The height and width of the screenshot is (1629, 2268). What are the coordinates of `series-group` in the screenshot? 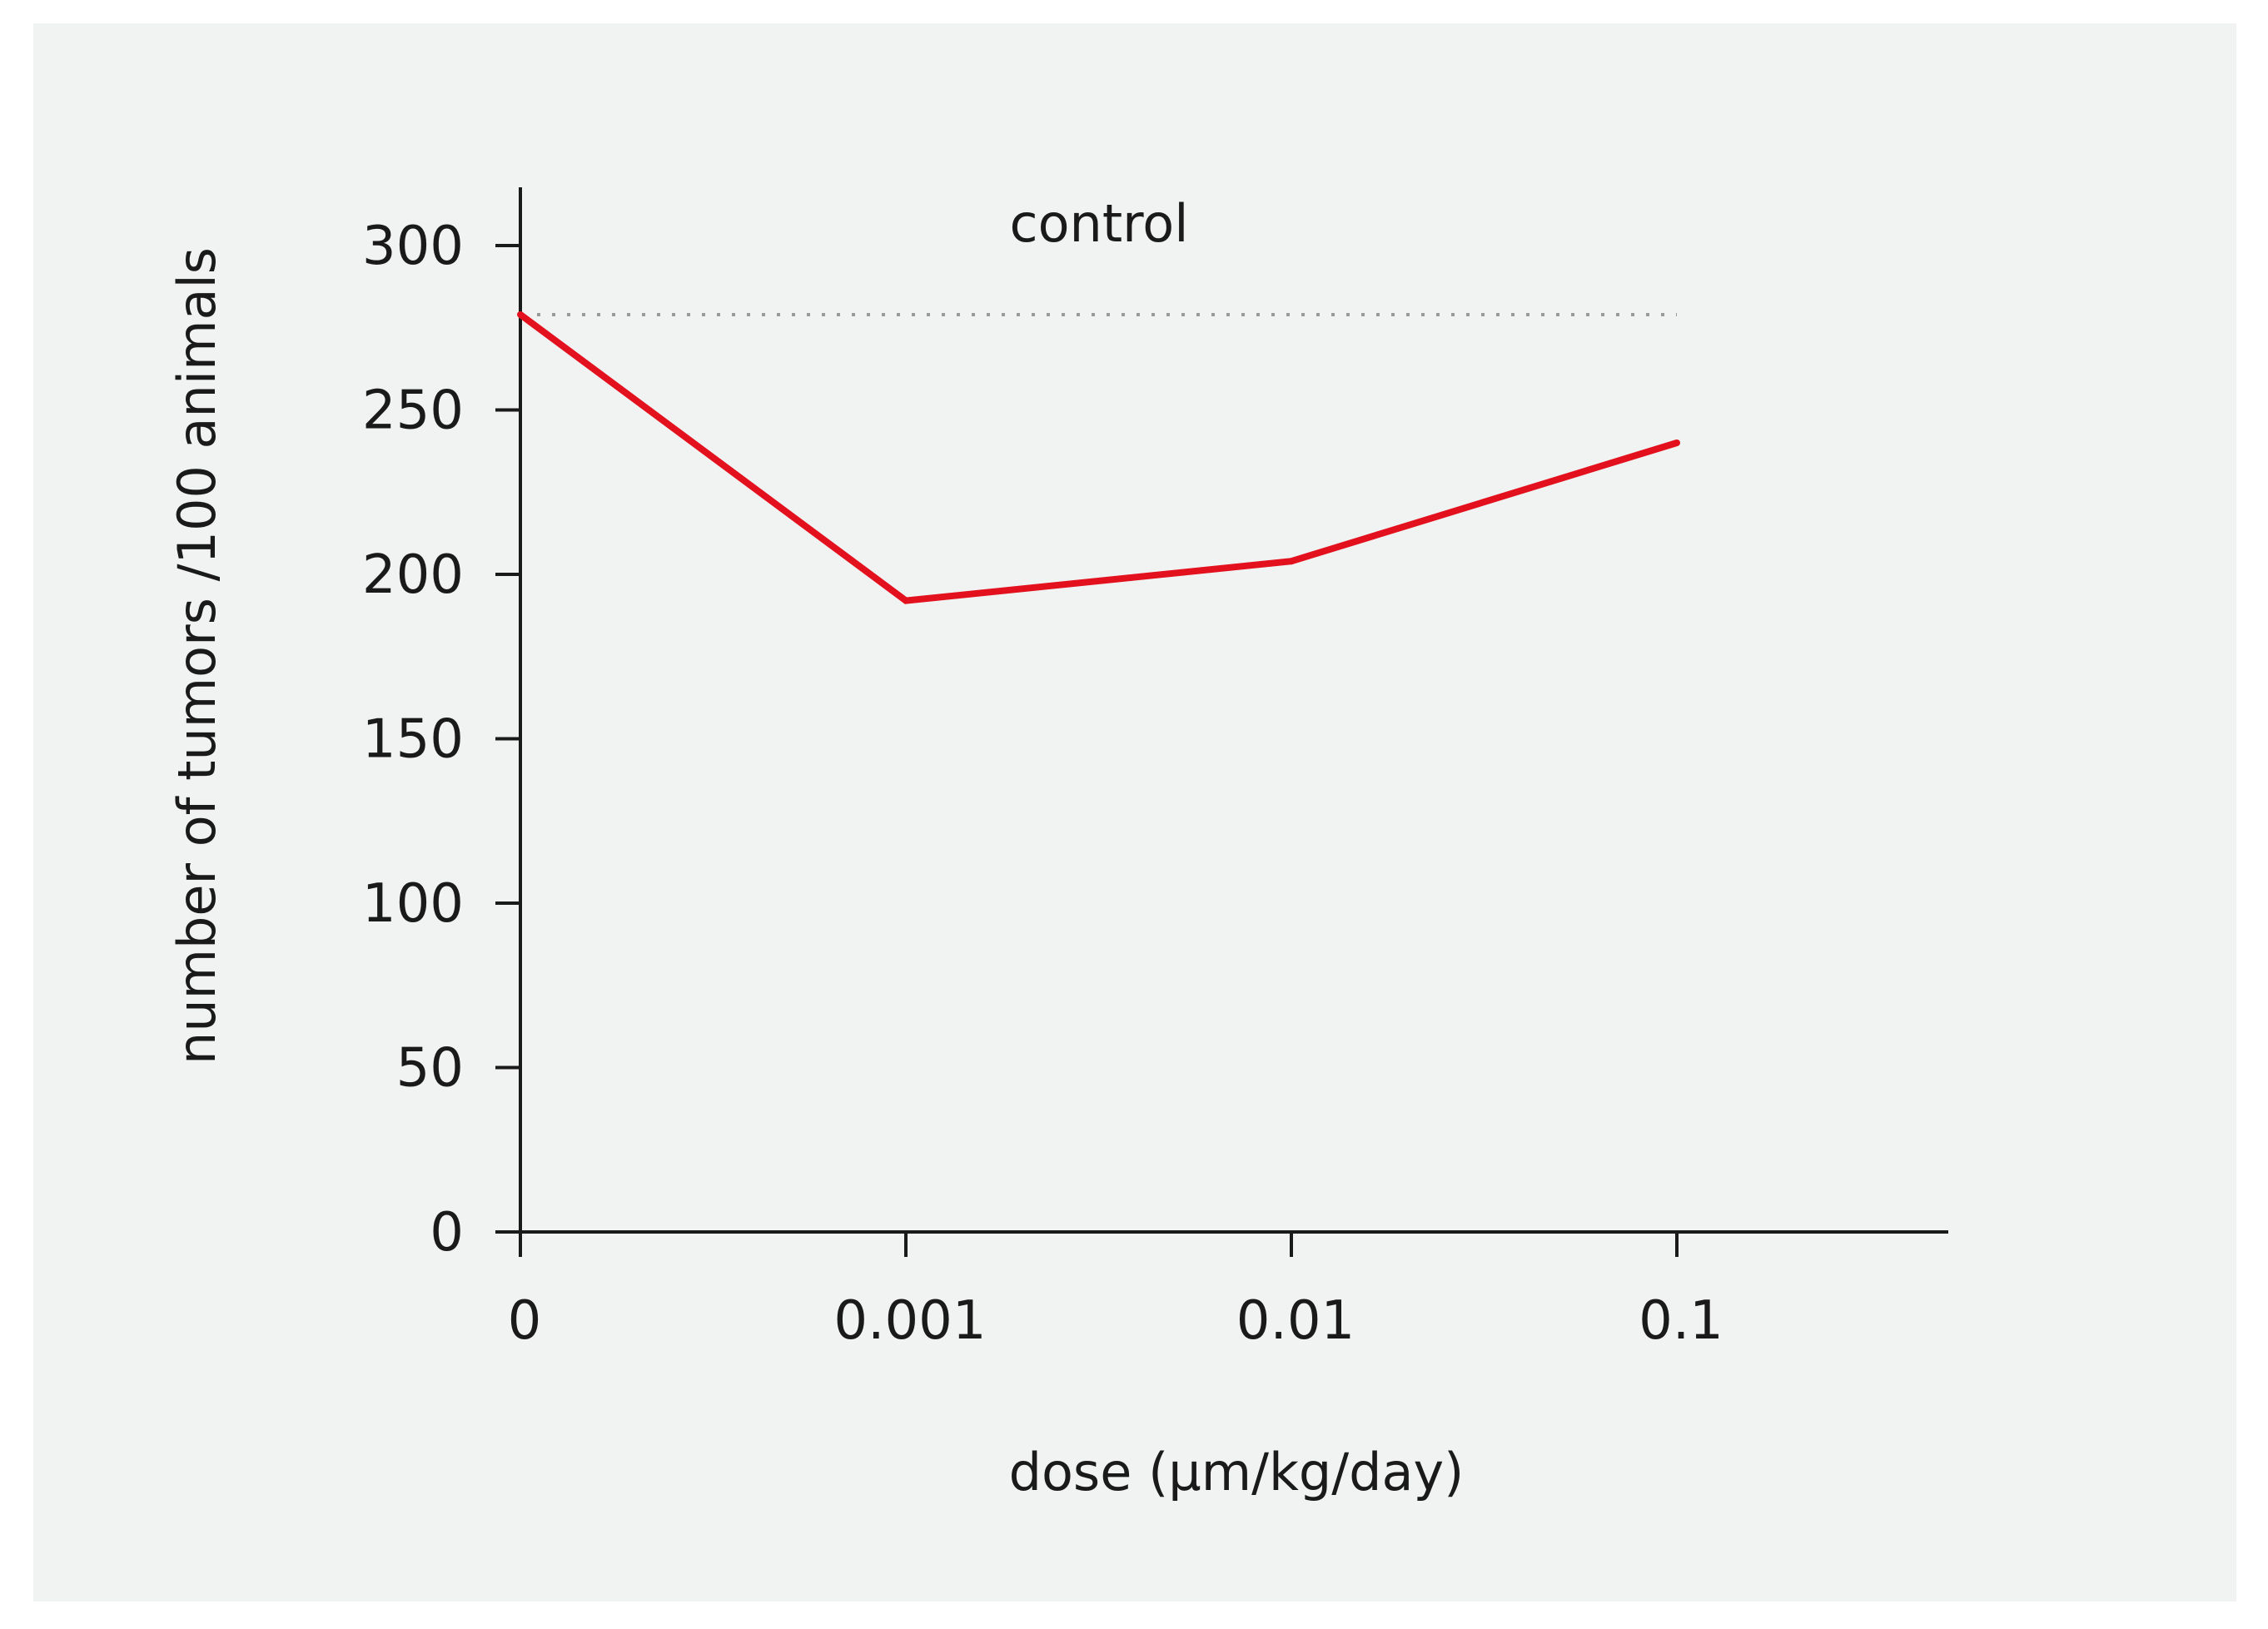 It's located at (1099, 457).